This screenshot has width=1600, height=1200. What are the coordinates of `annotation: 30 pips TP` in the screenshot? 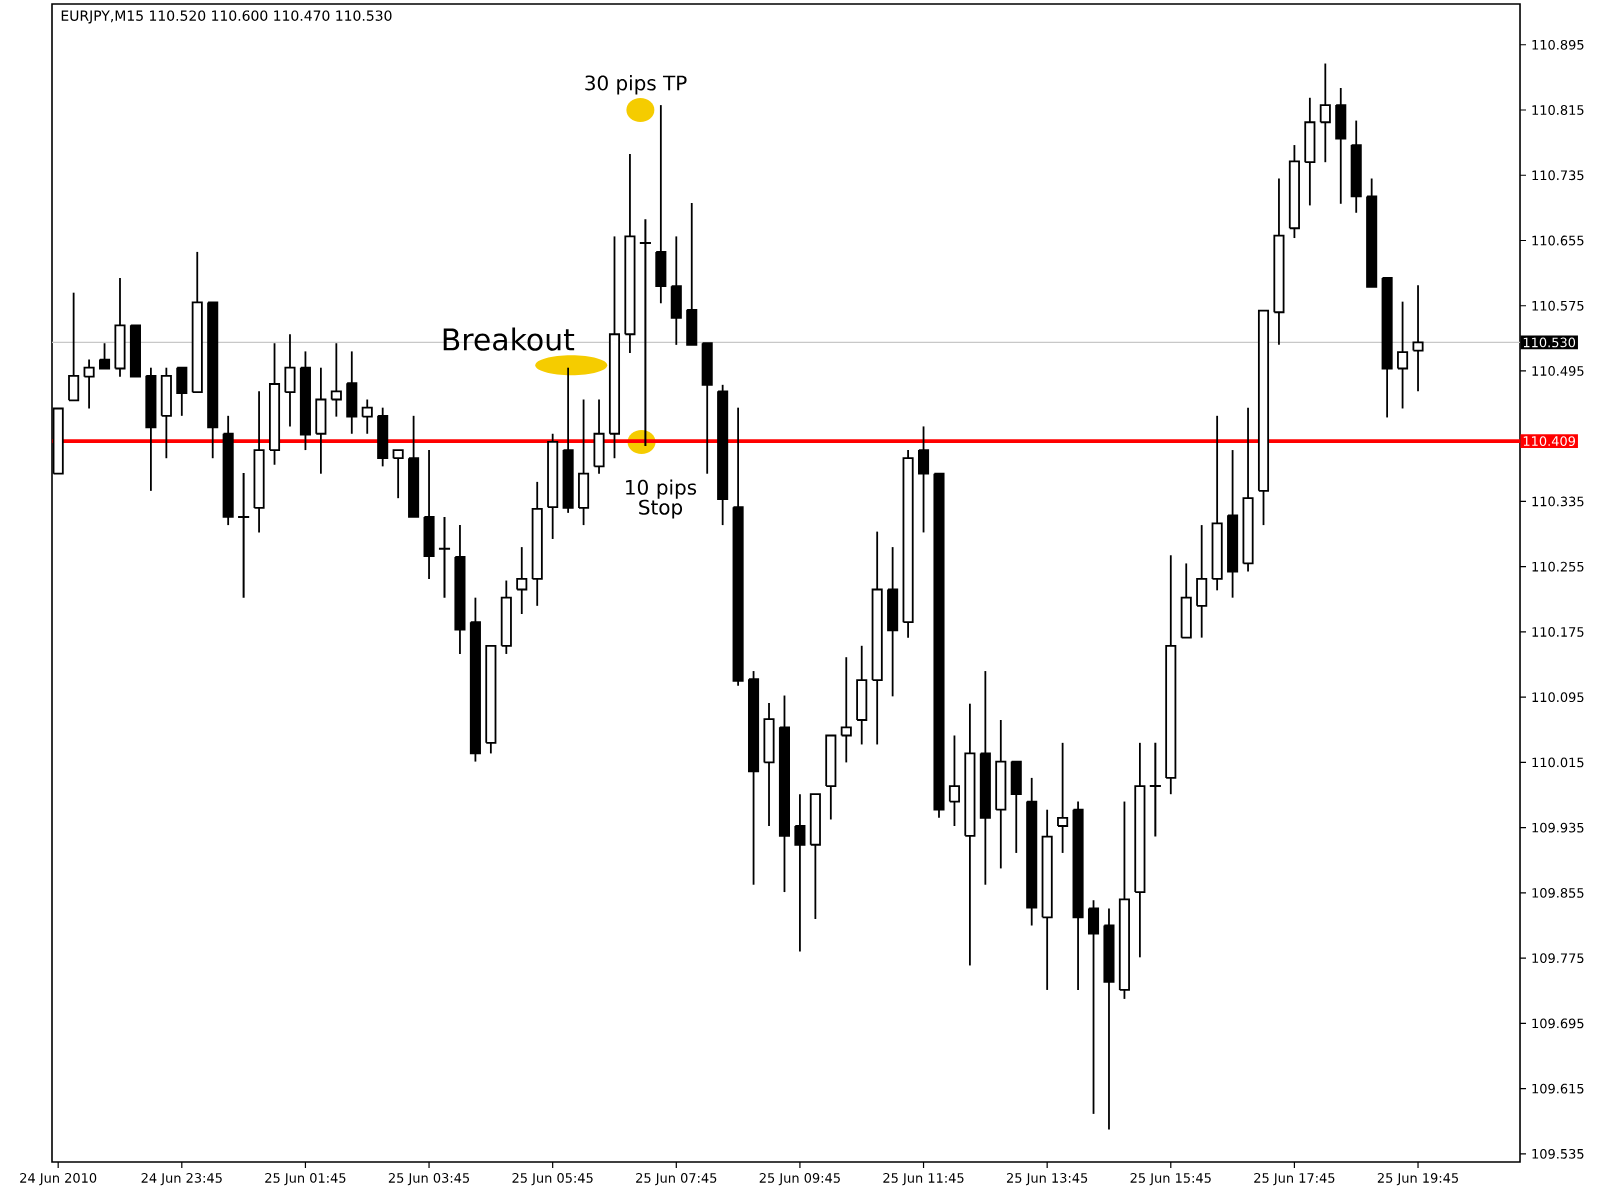 It's located at (636, 85).